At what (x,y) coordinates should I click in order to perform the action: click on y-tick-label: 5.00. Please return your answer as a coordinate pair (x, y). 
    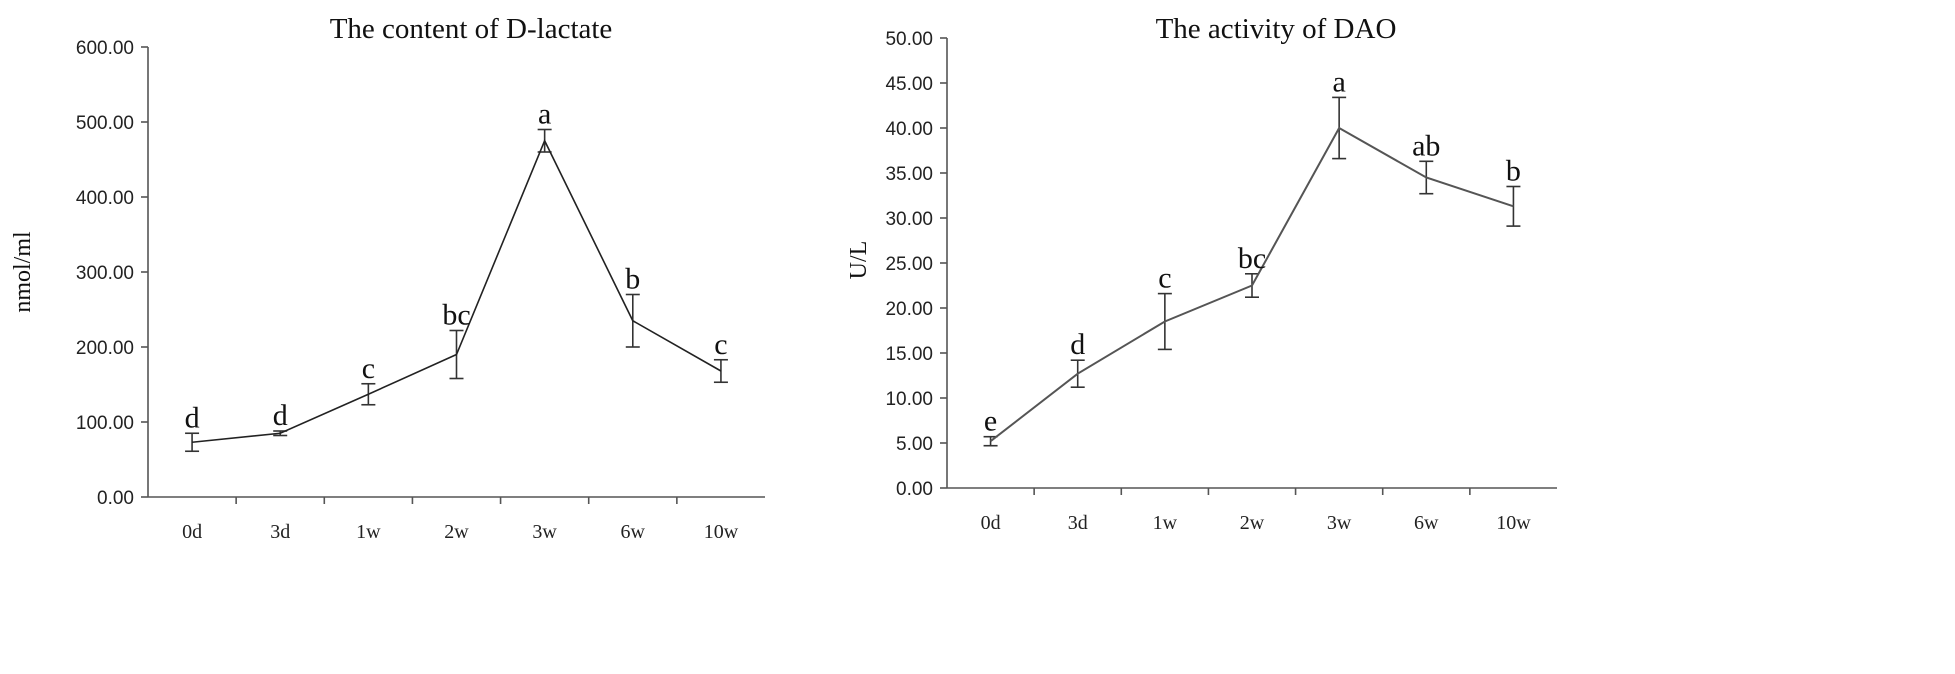
    Looking at the image, I should click on (914, 444).